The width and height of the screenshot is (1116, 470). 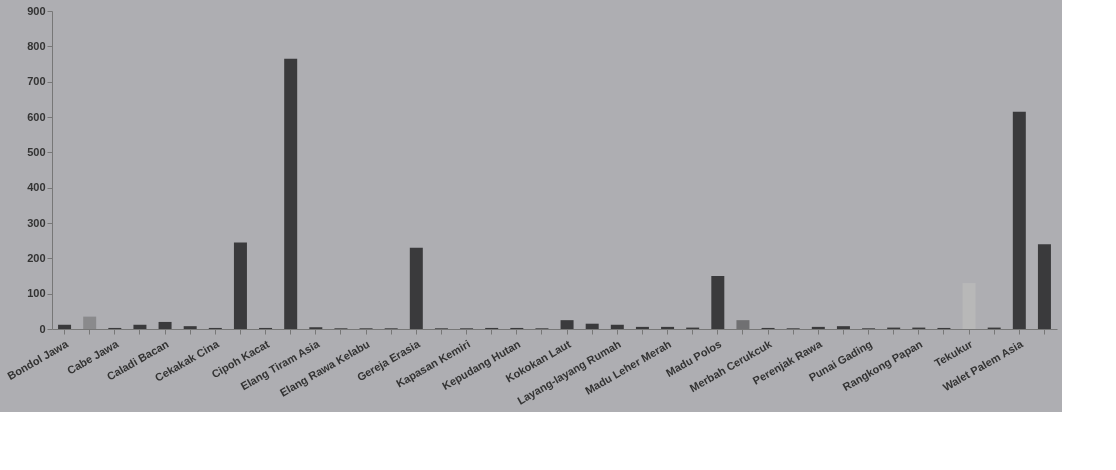 What do you see at coordinates (36, 257) in the screenshot?
I see `y-tick-label: 200` at bounding box center [36, 257].